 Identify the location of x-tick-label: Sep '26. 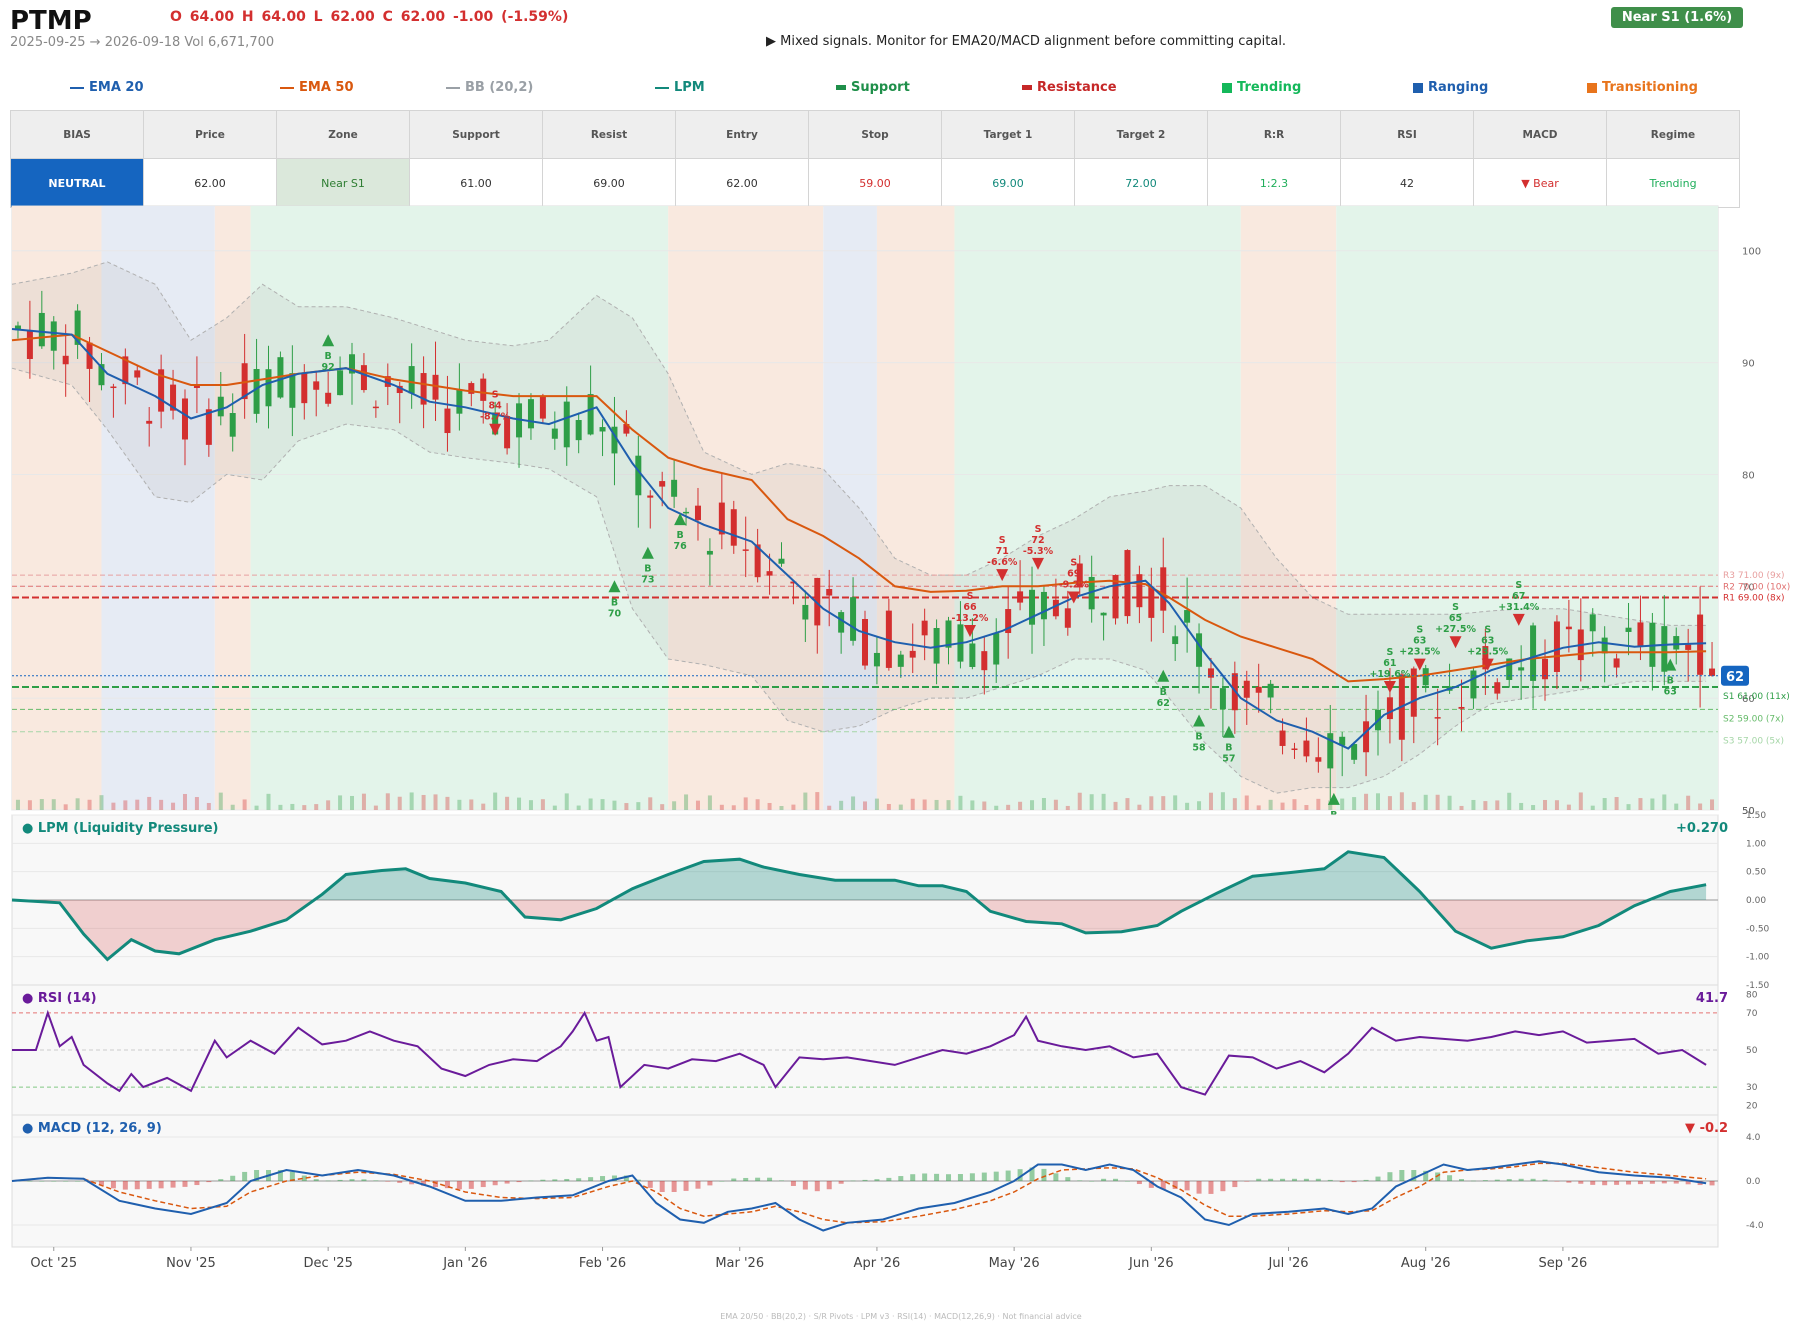
(1563, 1263).